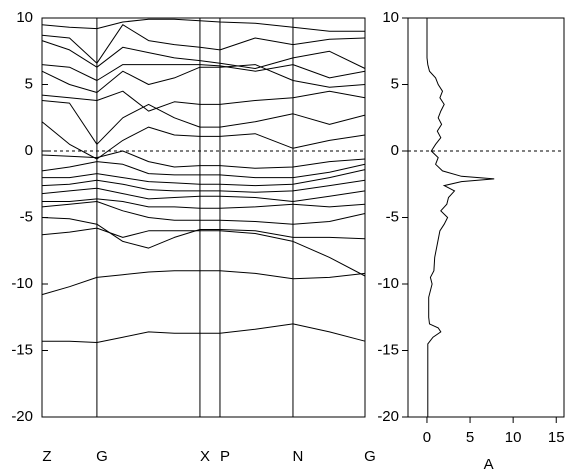  What do you see at coordinates (489, 464) in the screenshot?
I see `x-axis-label: A` at bounding box center [489, 464].